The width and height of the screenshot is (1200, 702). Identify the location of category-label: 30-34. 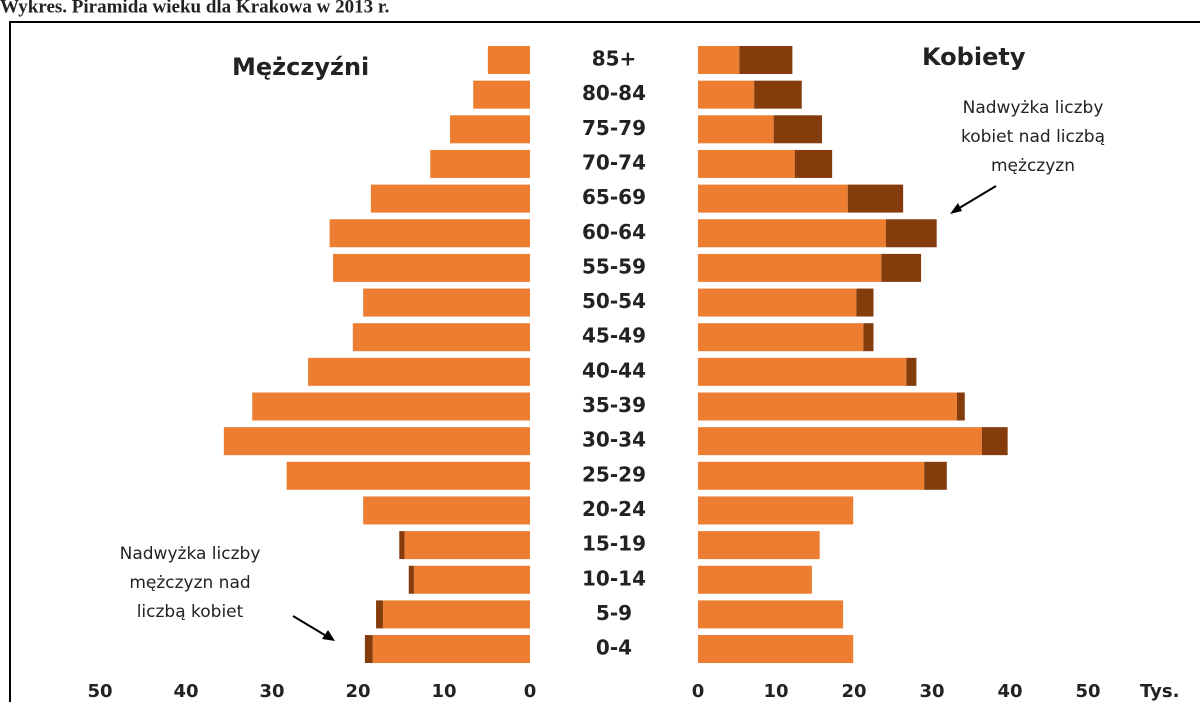
(614, 440).